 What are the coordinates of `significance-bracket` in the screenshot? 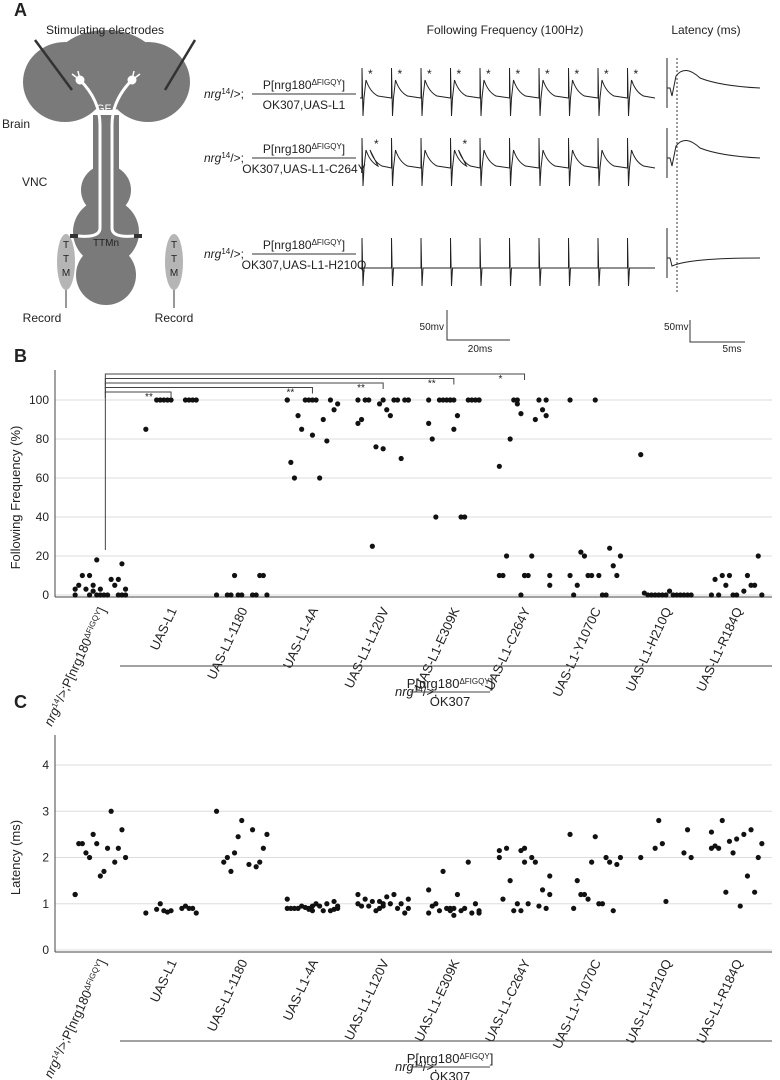 It's located at (208, 390).